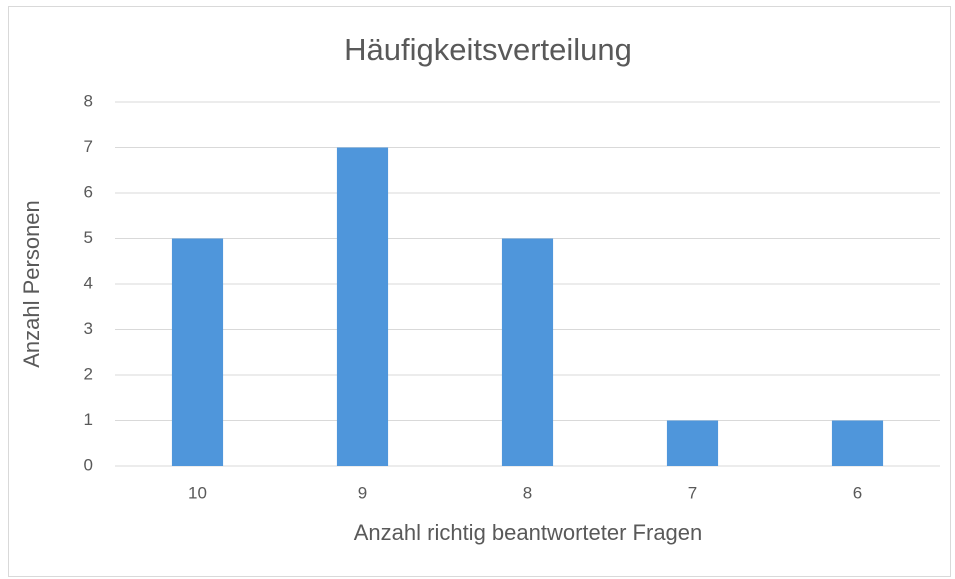 This screenshot has height=579, width=955. Describe the element at coordinates (857, 492) in the screenshot. I see `x-tick-label: 6` at that location.